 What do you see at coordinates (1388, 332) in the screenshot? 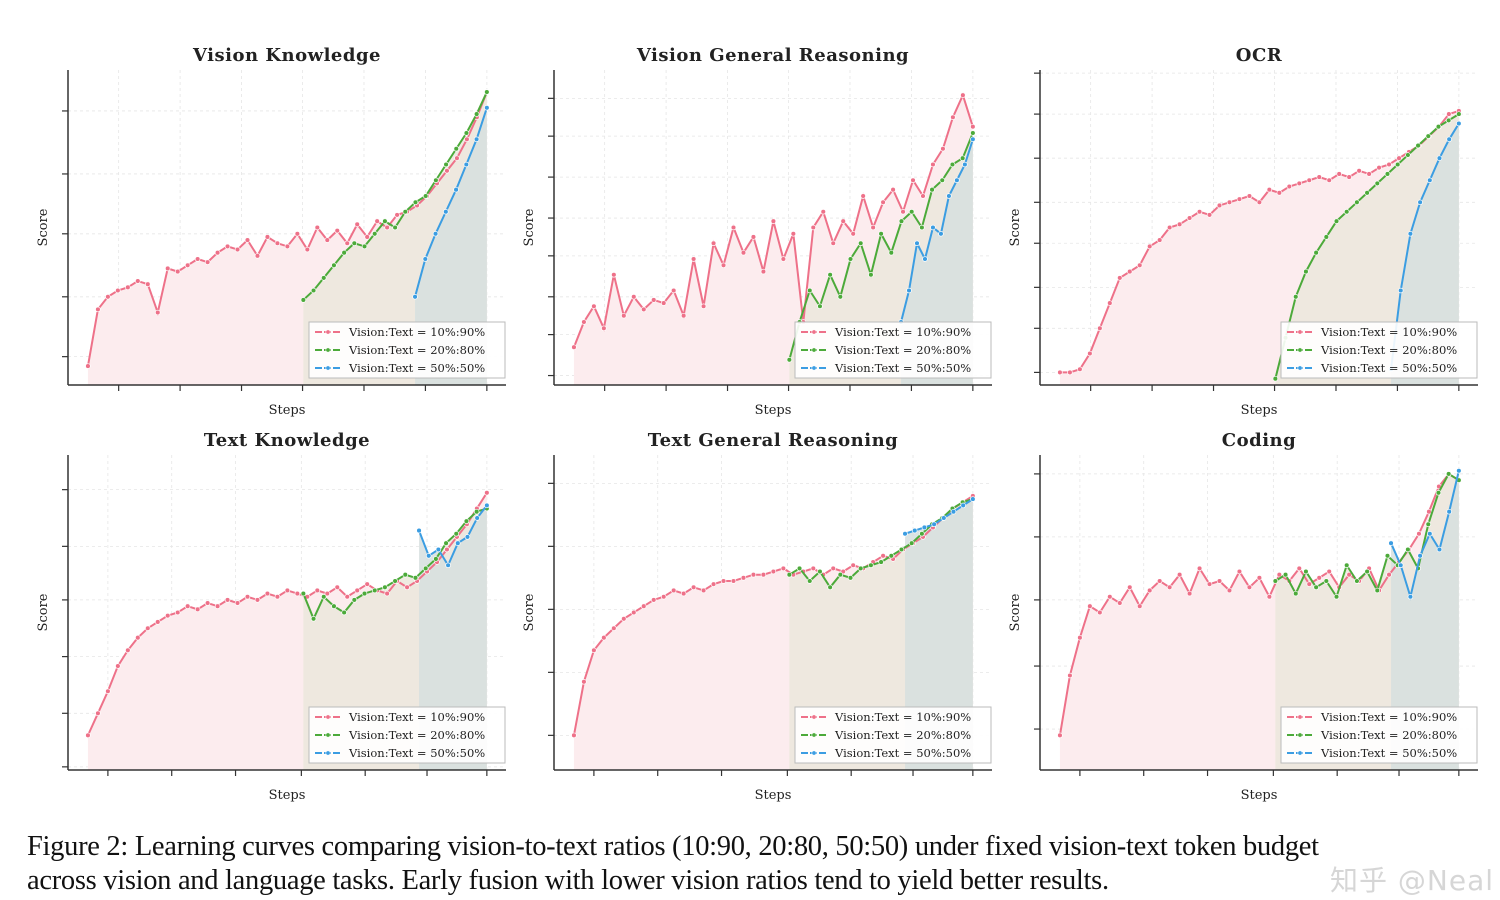
I see `legend-label: Vision:Text = 10%:90%` at bounding box center [1388, 332].